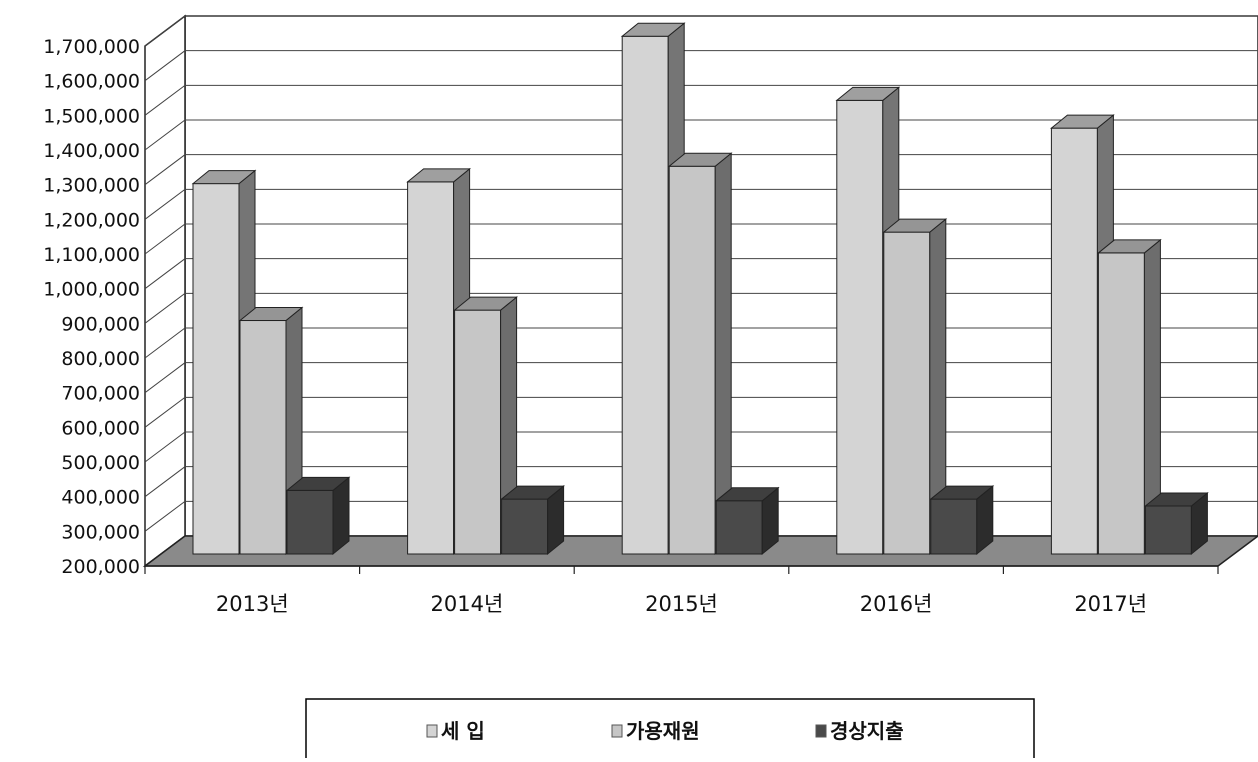  I want to click on legend-item: 가용재원, so click(655, 731).